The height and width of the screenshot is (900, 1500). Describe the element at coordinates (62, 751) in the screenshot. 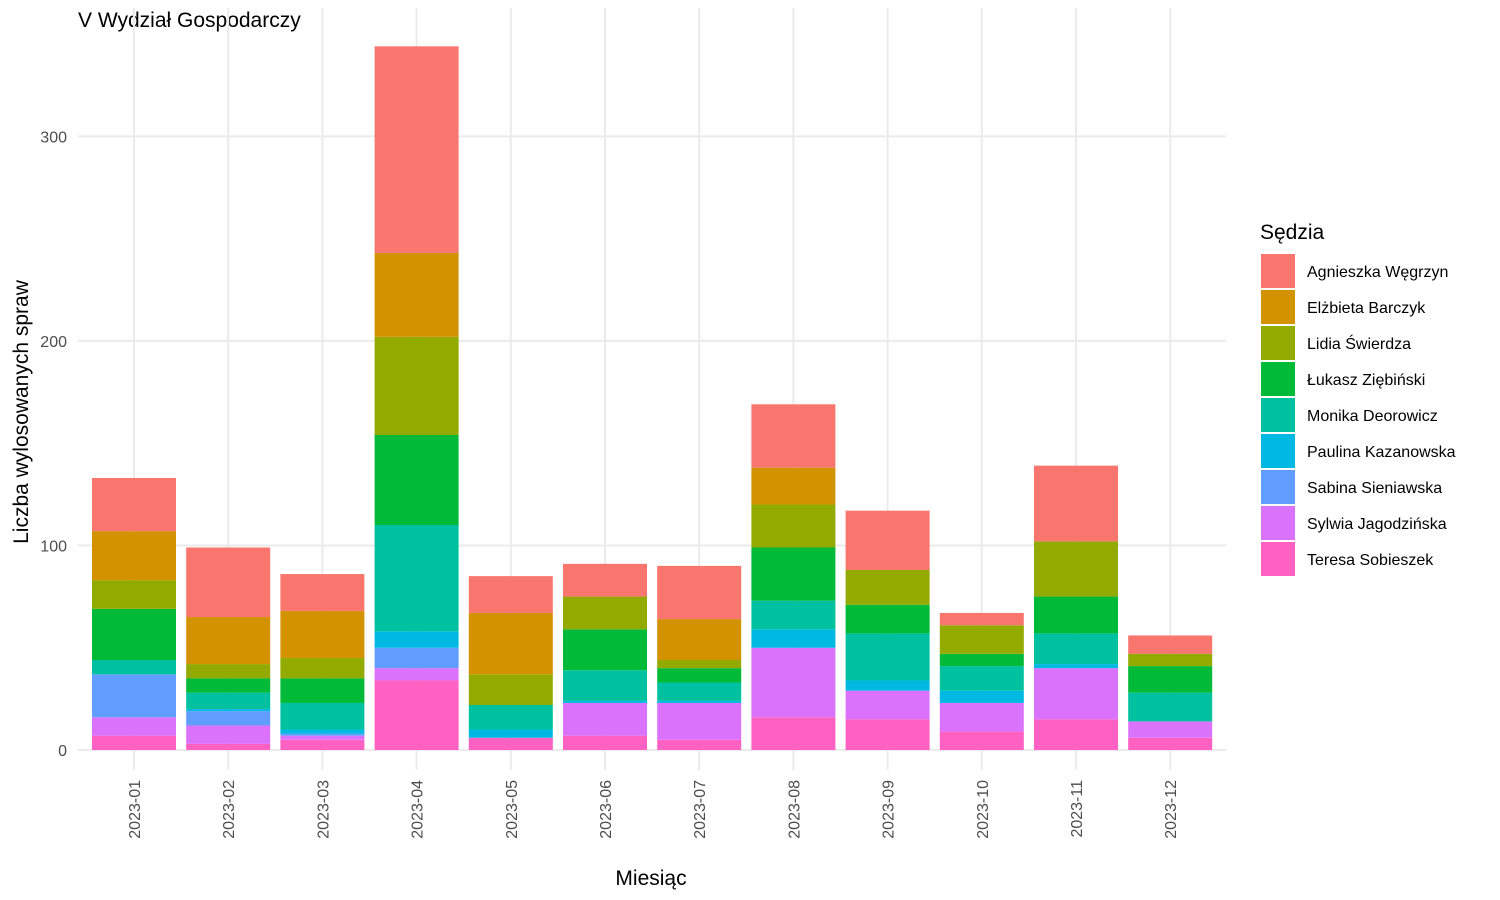

I see `y-tick-label: 0` at that location.